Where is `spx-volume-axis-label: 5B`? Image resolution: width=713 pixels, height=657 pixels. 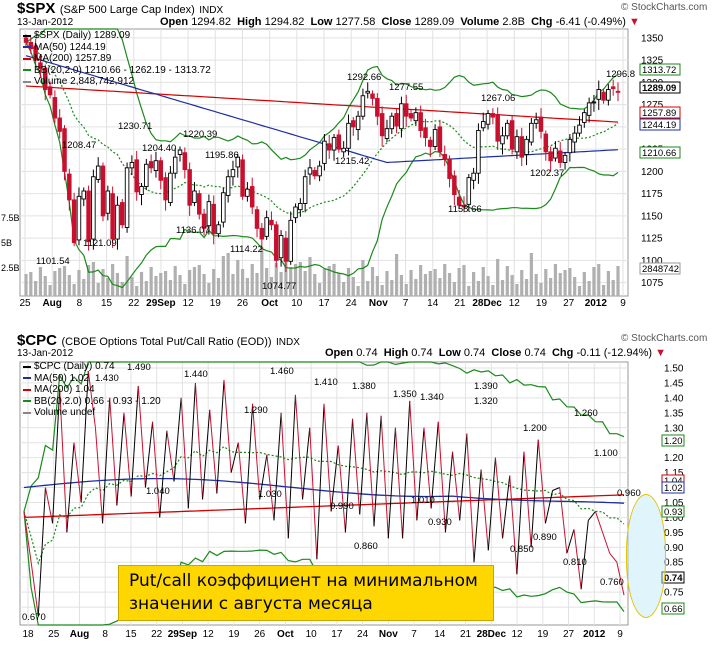
spx-volume-axis-label: 5B is located at coordinates (6, 243).